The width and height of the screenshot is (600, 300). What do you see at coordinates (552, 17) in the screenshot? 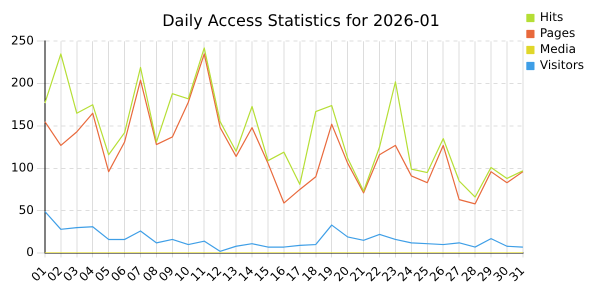
I see `legend-label: Hits` at bounding box center [552, 17].